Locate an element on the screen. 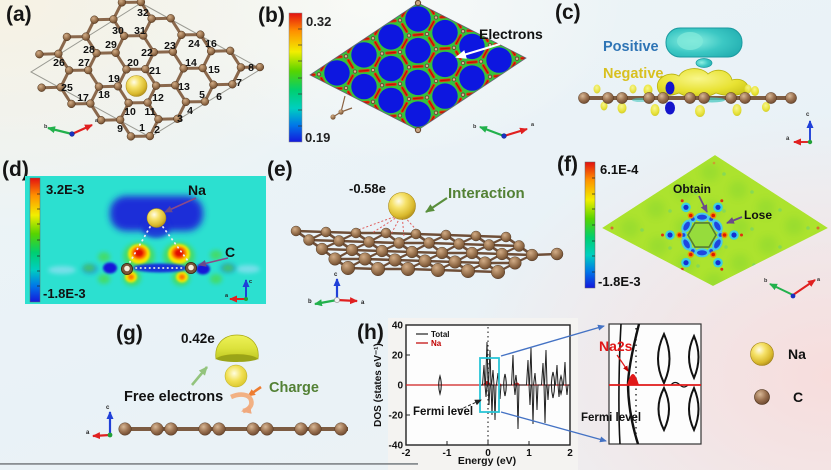  svg-text: (d) is located at coordinates (15, 169).